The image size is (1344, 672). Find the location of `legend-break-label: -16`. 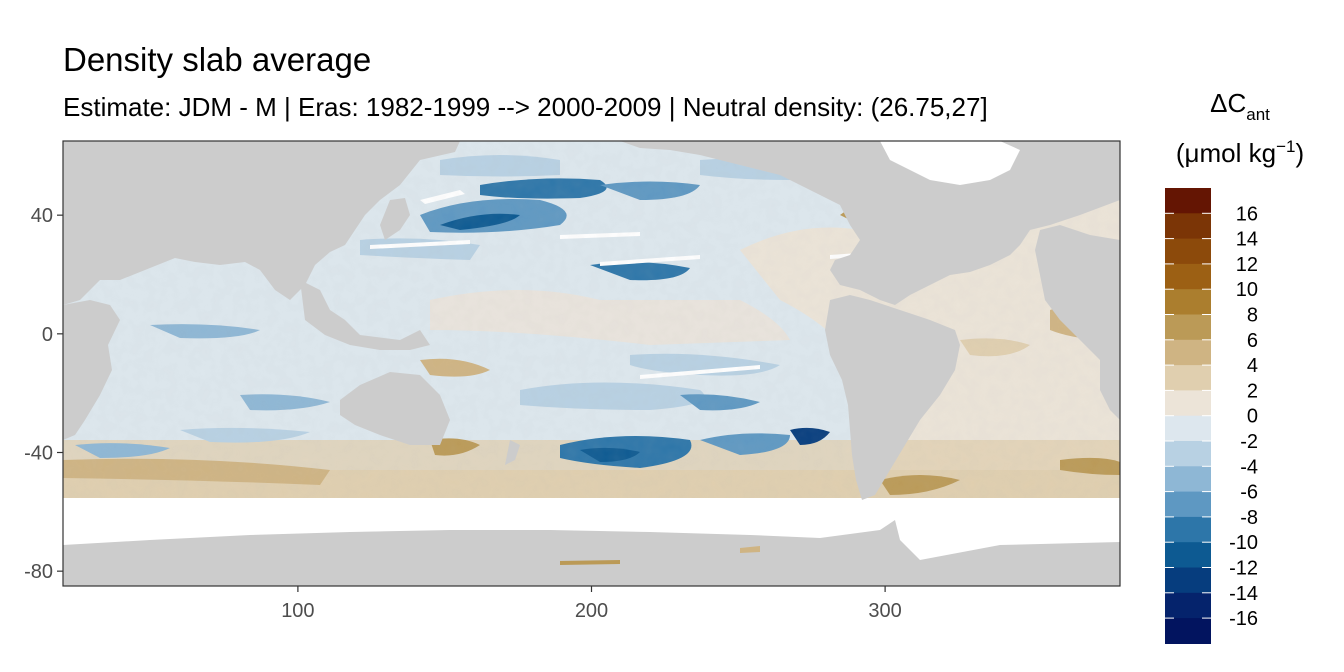

legend-break-label: -16 is located at coordinates (1243, 619).